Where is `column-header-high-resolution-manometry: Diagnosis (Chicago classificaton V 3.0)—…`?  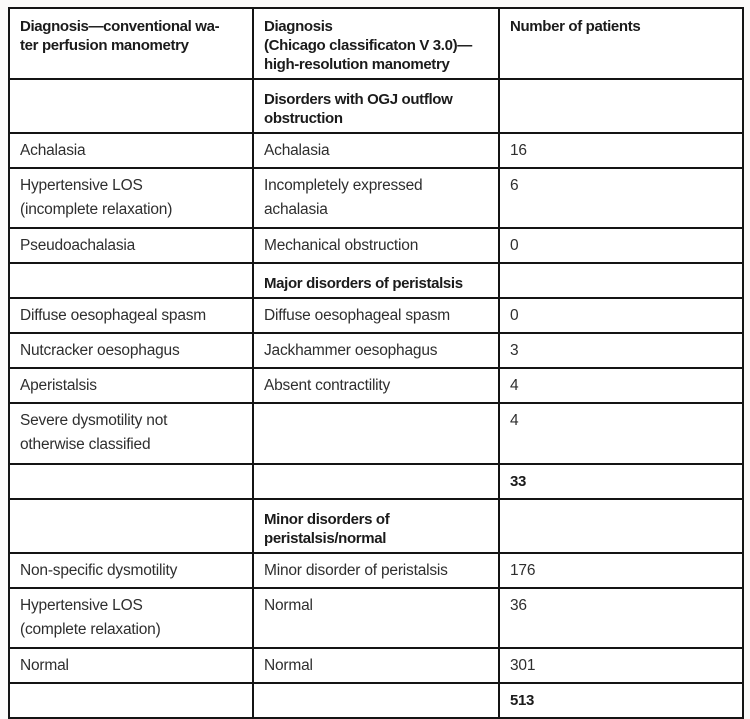 column-header-high-resolution-manometry: Diagnosis (Chicago classificaton V 3.0)—… is located at coordinates (376, 43).